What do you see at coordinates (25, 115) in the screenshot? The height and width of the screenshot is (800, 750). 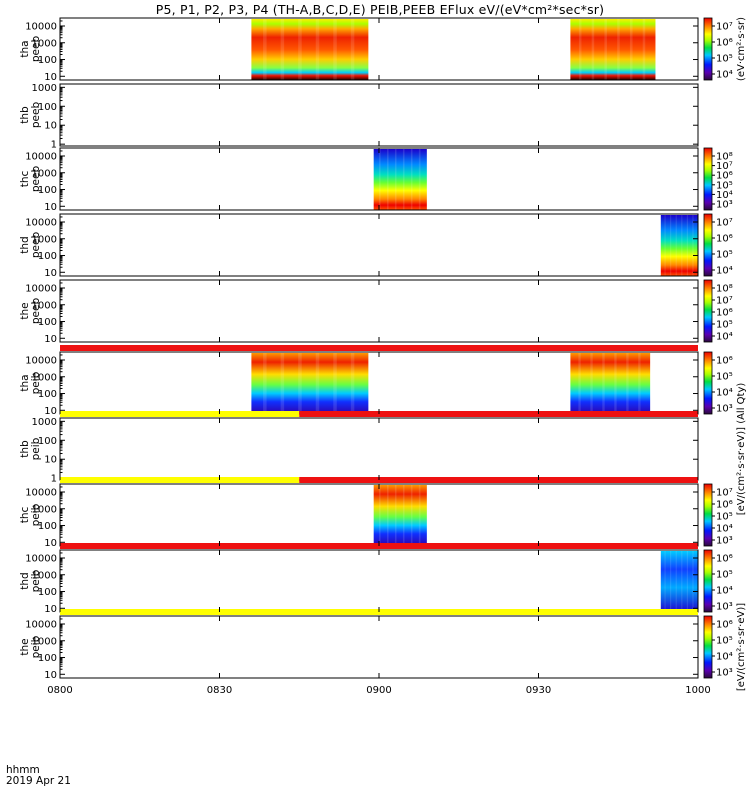 I see `y-axis-label-probe: thb` at bounding box center [25, 115].